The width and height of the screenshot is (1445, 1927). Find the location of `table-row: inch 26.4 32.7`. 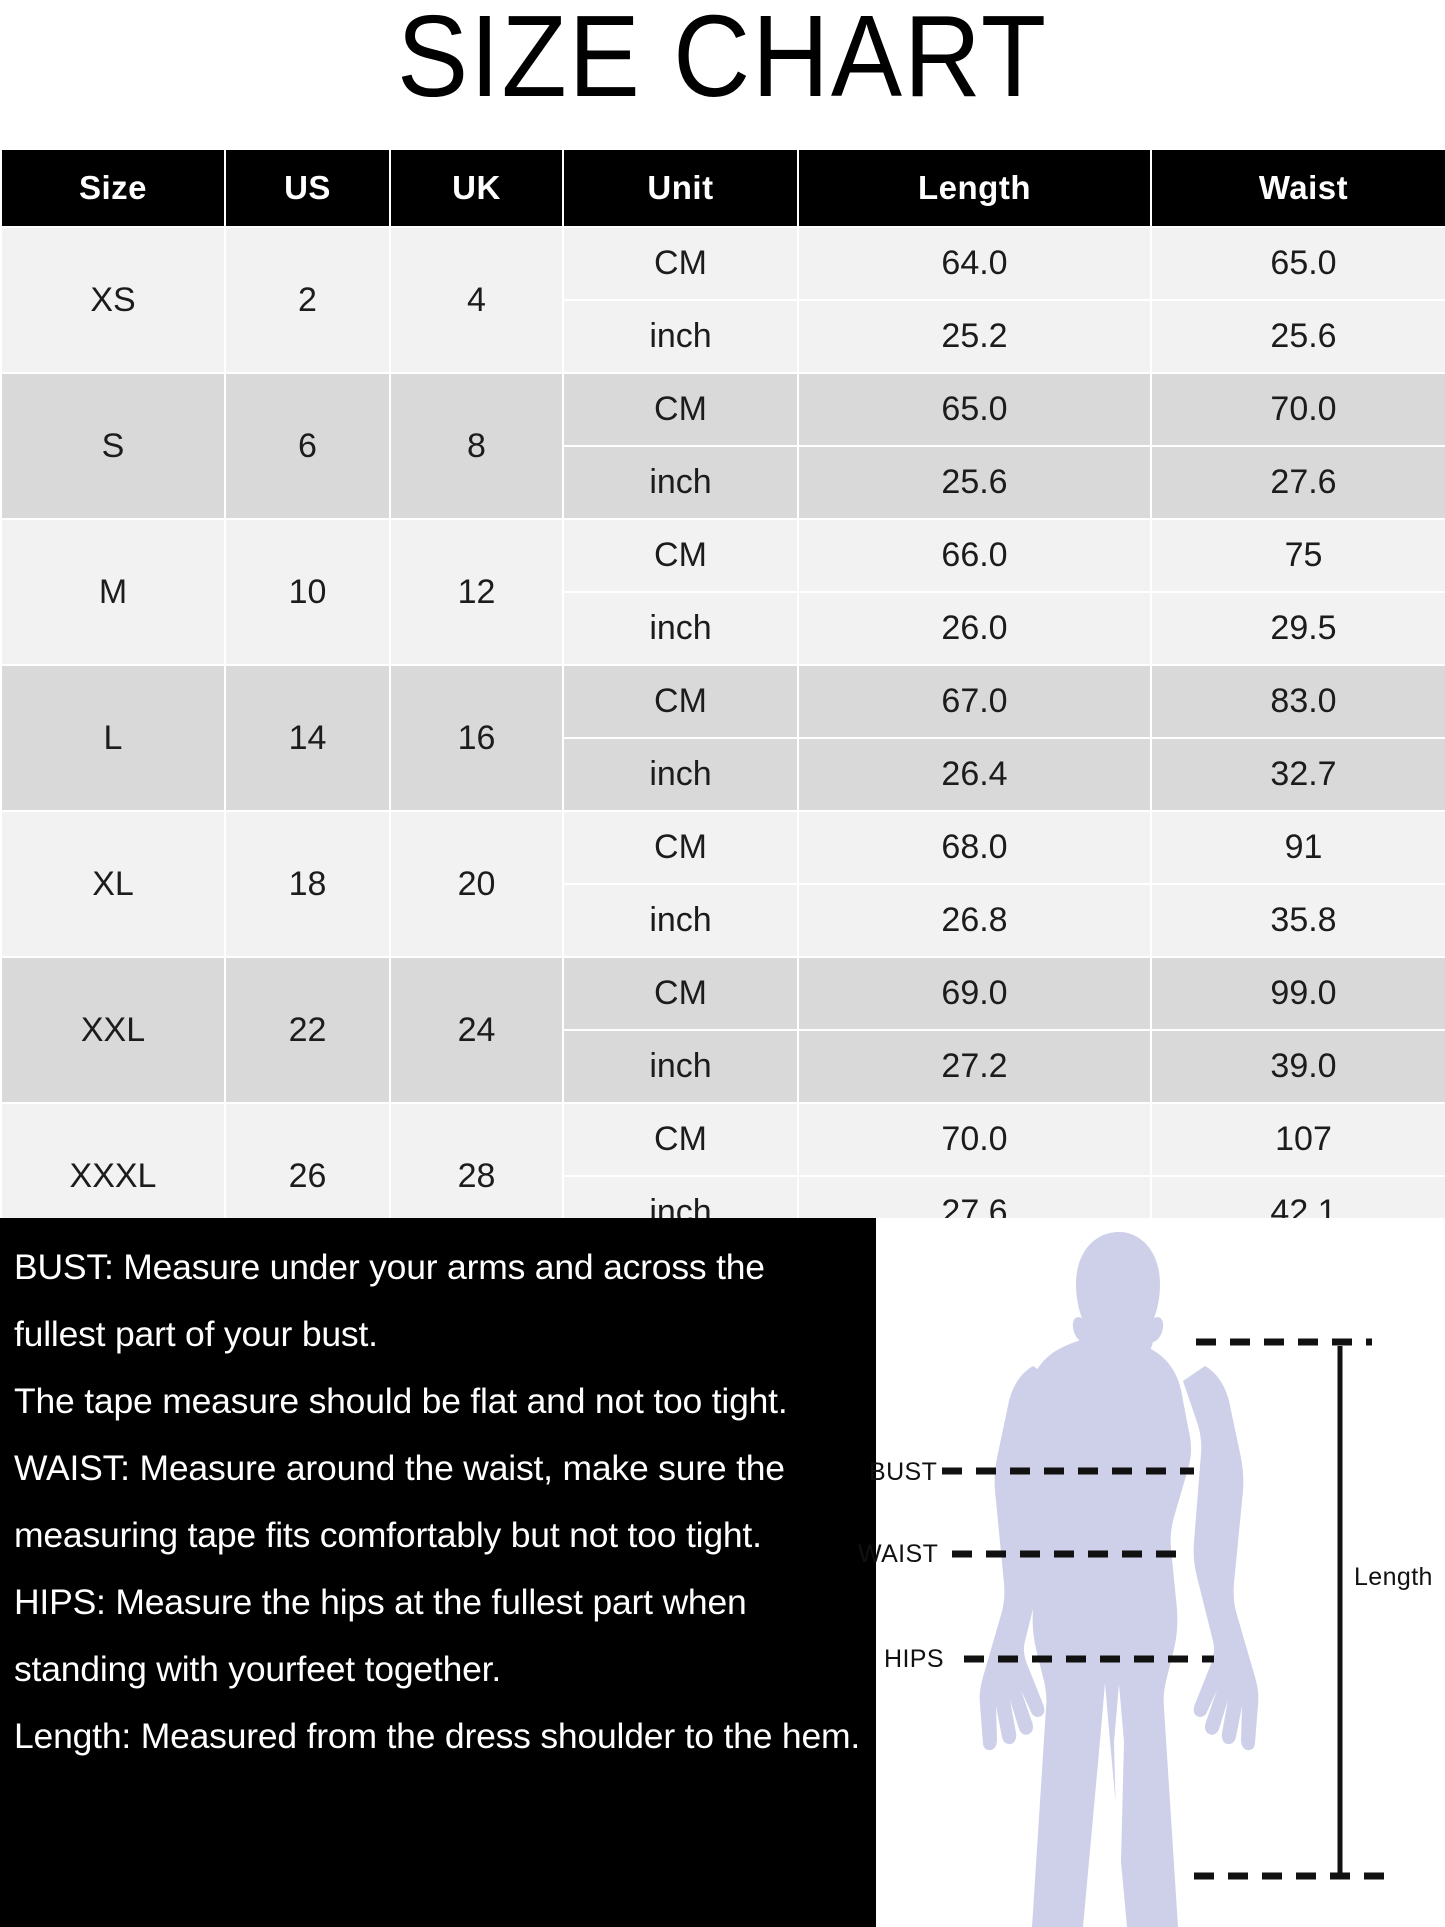

table-row: inch 26.4 32.7 is located at coordinates (723, 774).